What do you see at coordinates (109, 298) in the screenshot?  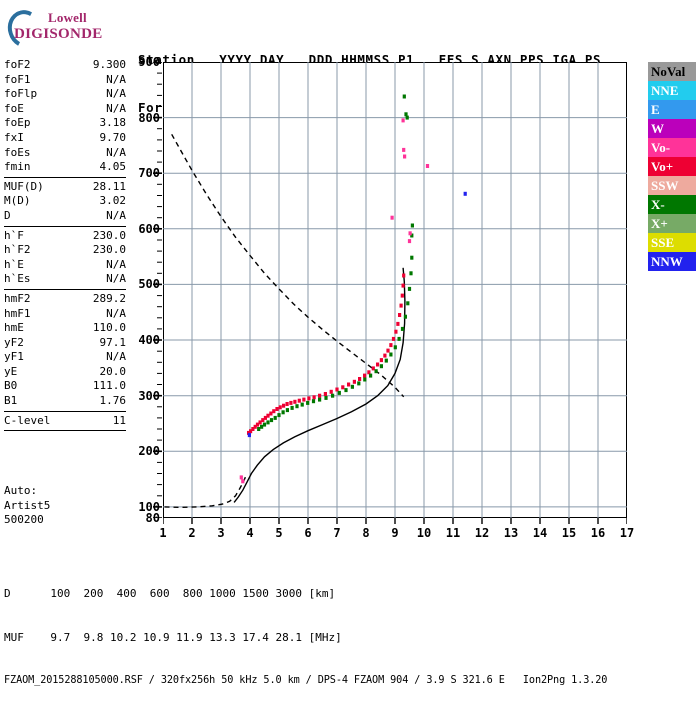 I see `param-value: 289.2` at bounding box center [109, 298].